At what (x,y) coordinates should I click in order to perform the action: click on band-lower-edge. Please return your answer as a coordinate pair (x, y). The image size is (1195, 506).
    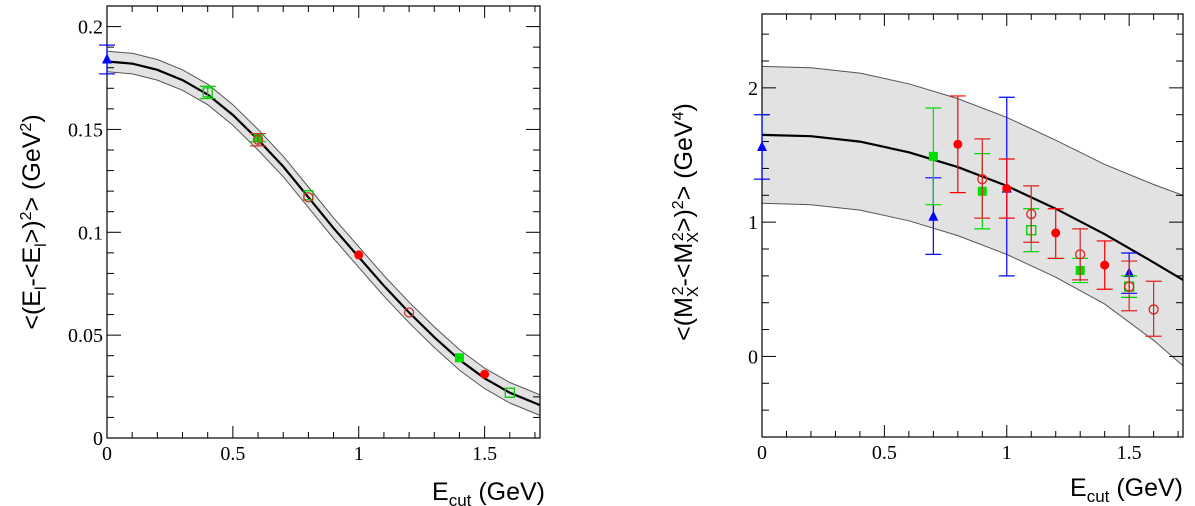
    Looking at the image, I should click on (972, 284).